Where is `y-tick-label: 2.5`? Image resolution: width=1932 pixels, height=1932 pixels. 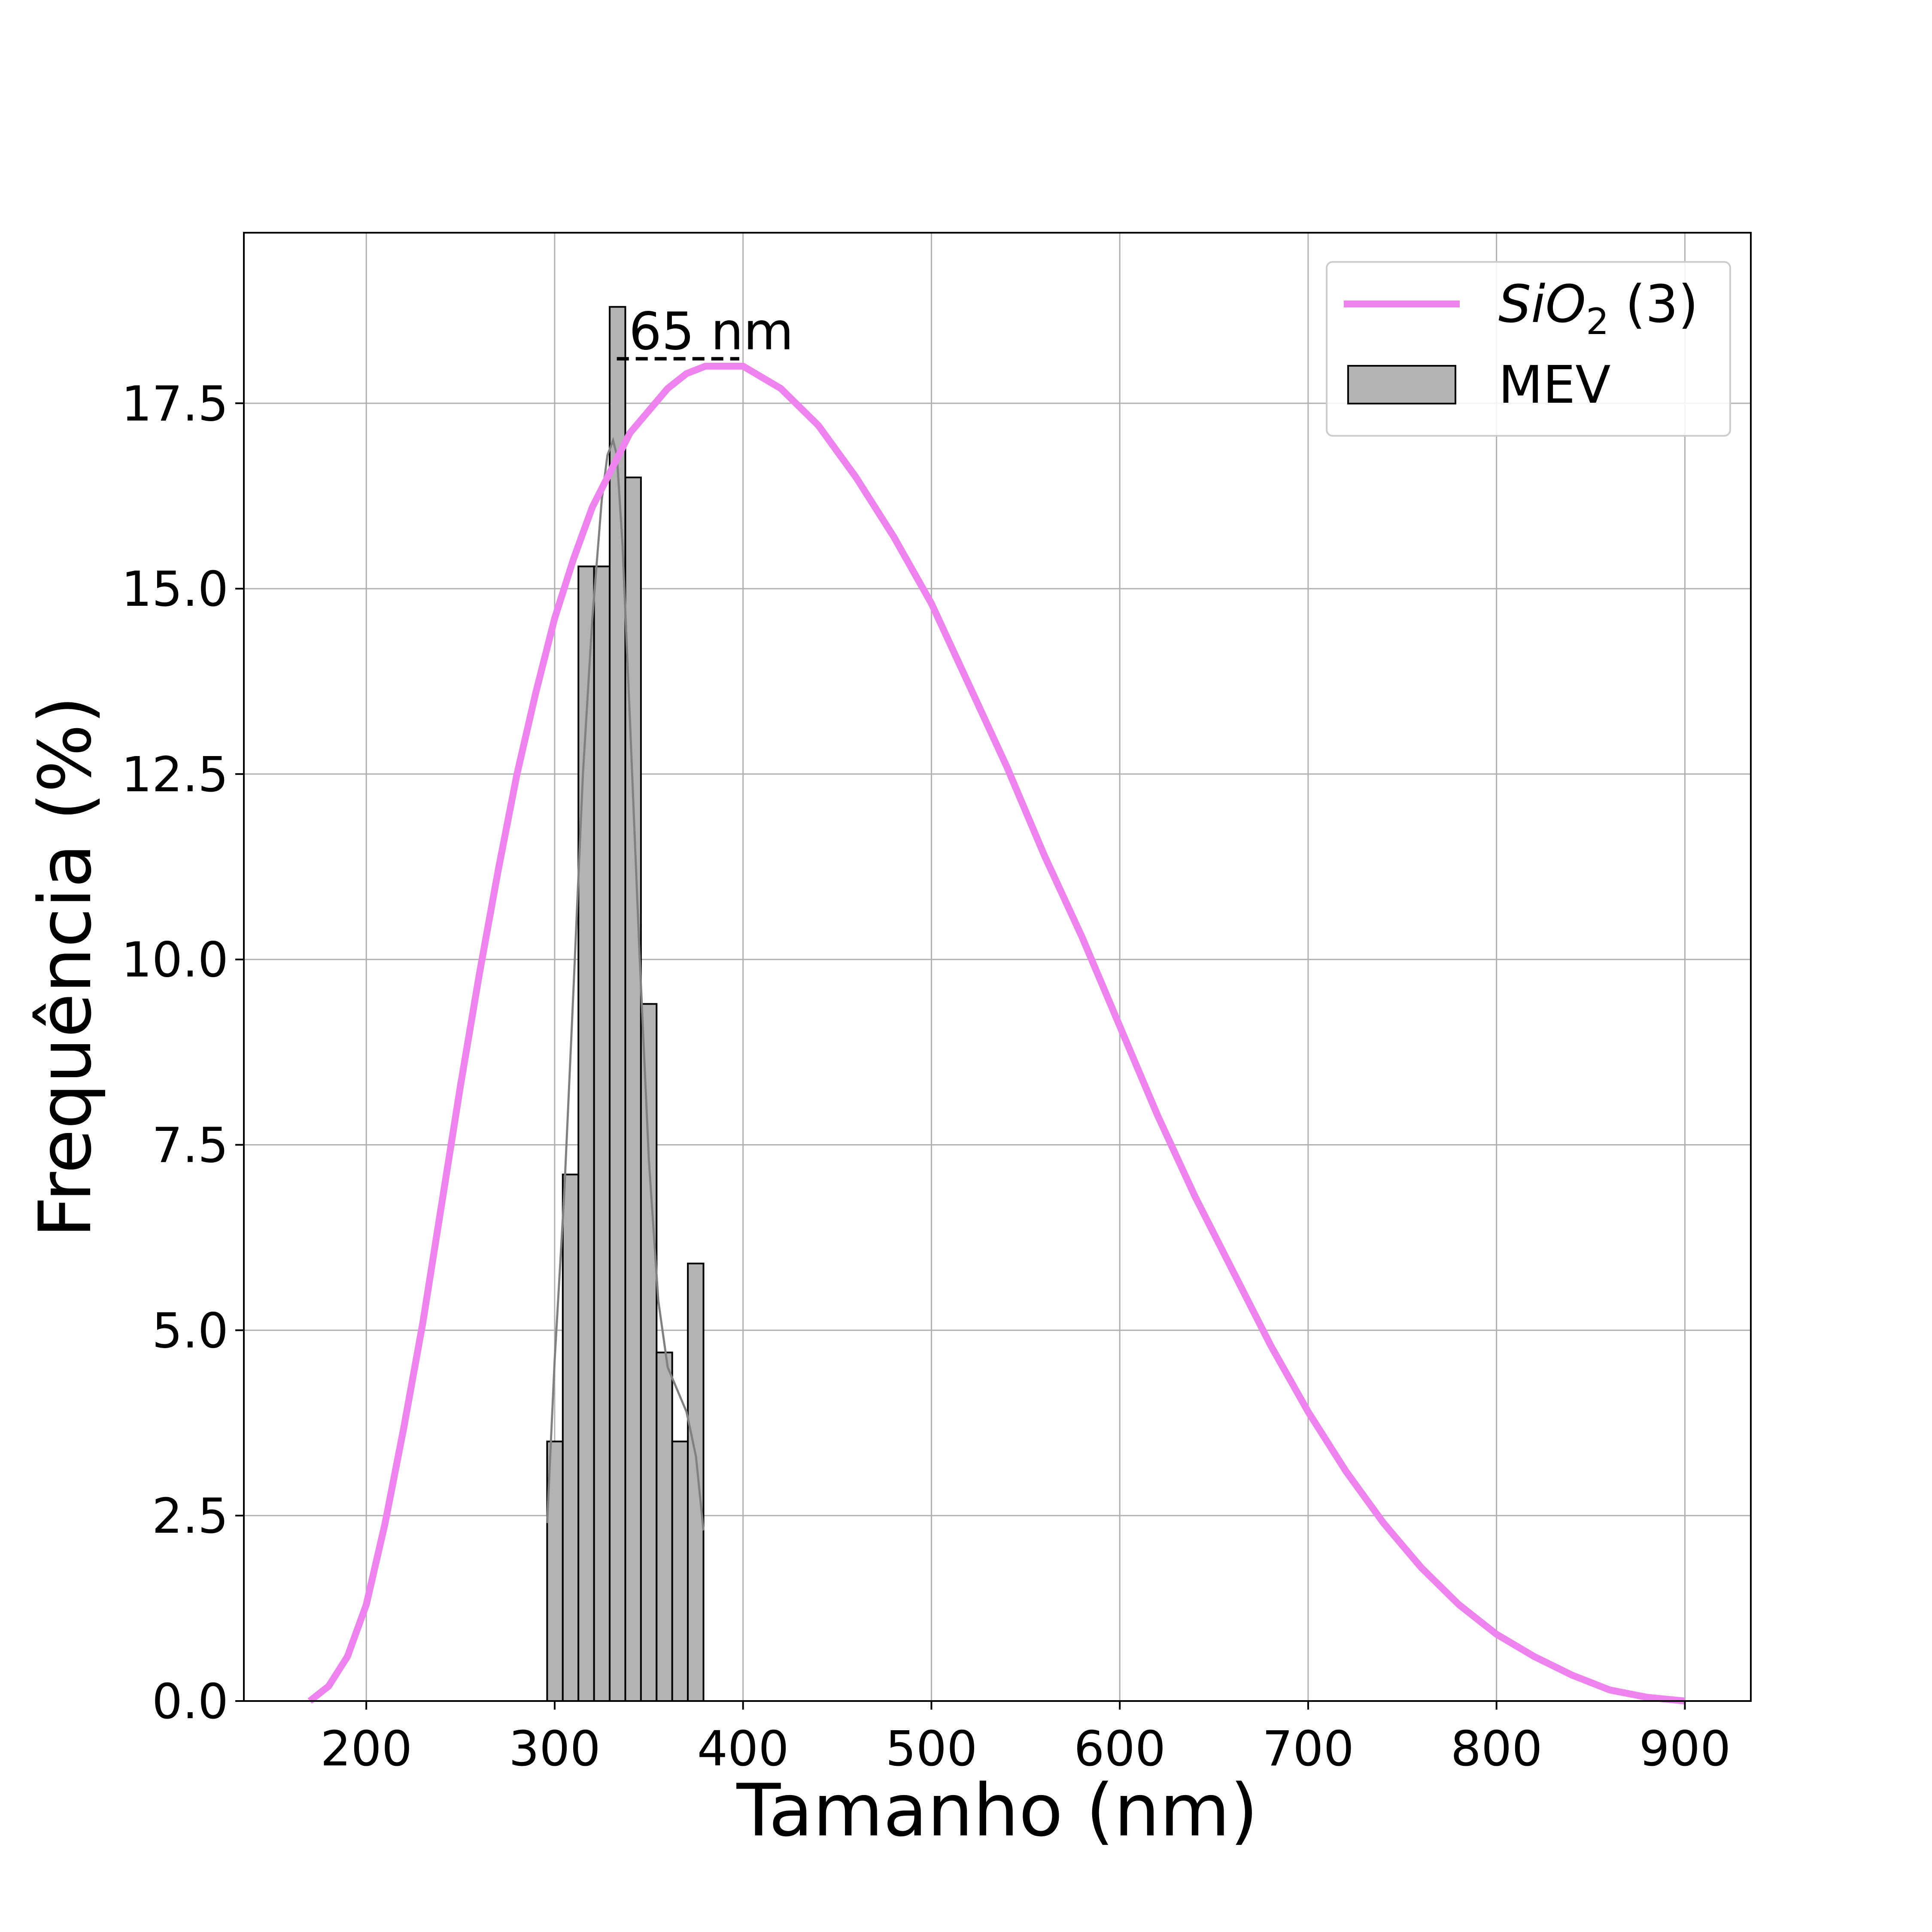 y-tick-label: 2.5 is located at coordinates (190, 1516).